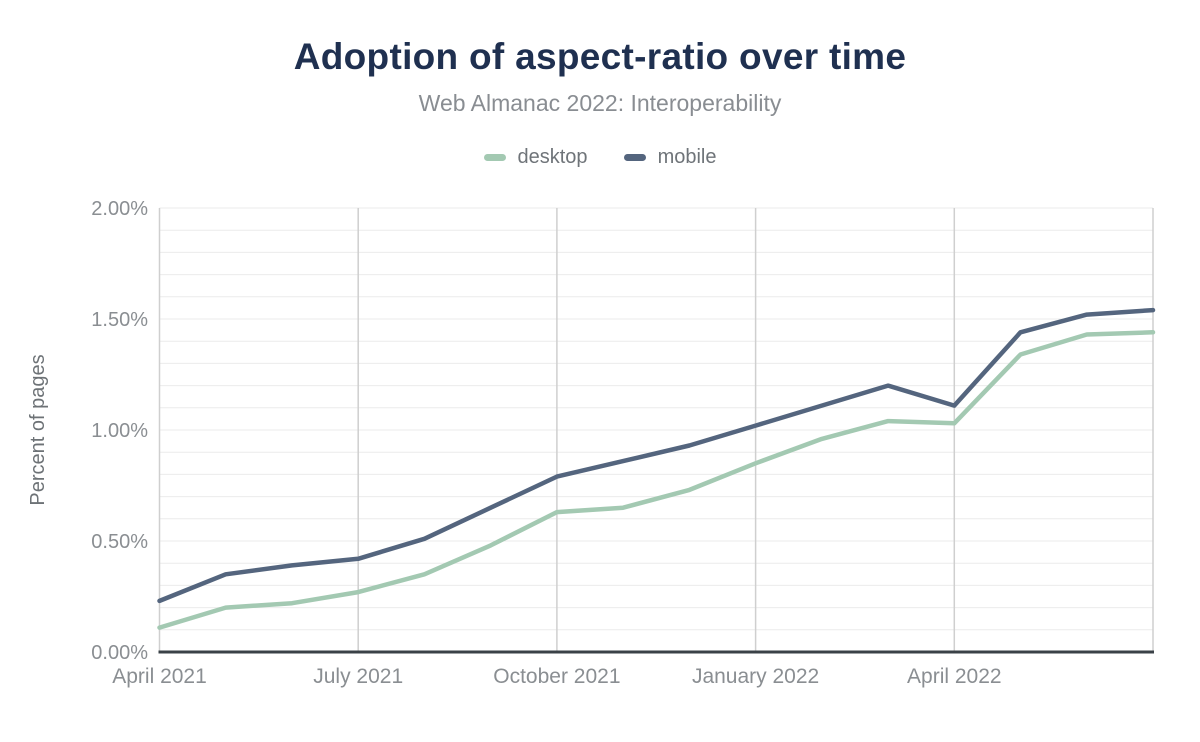 This screenshot has height=742, width=1200. What do you see at coordinates (600, 103) in the screenshot?
I see `page-subtitle: Web Almanac 2022: Interoperability` at bounding box center [600, 103].